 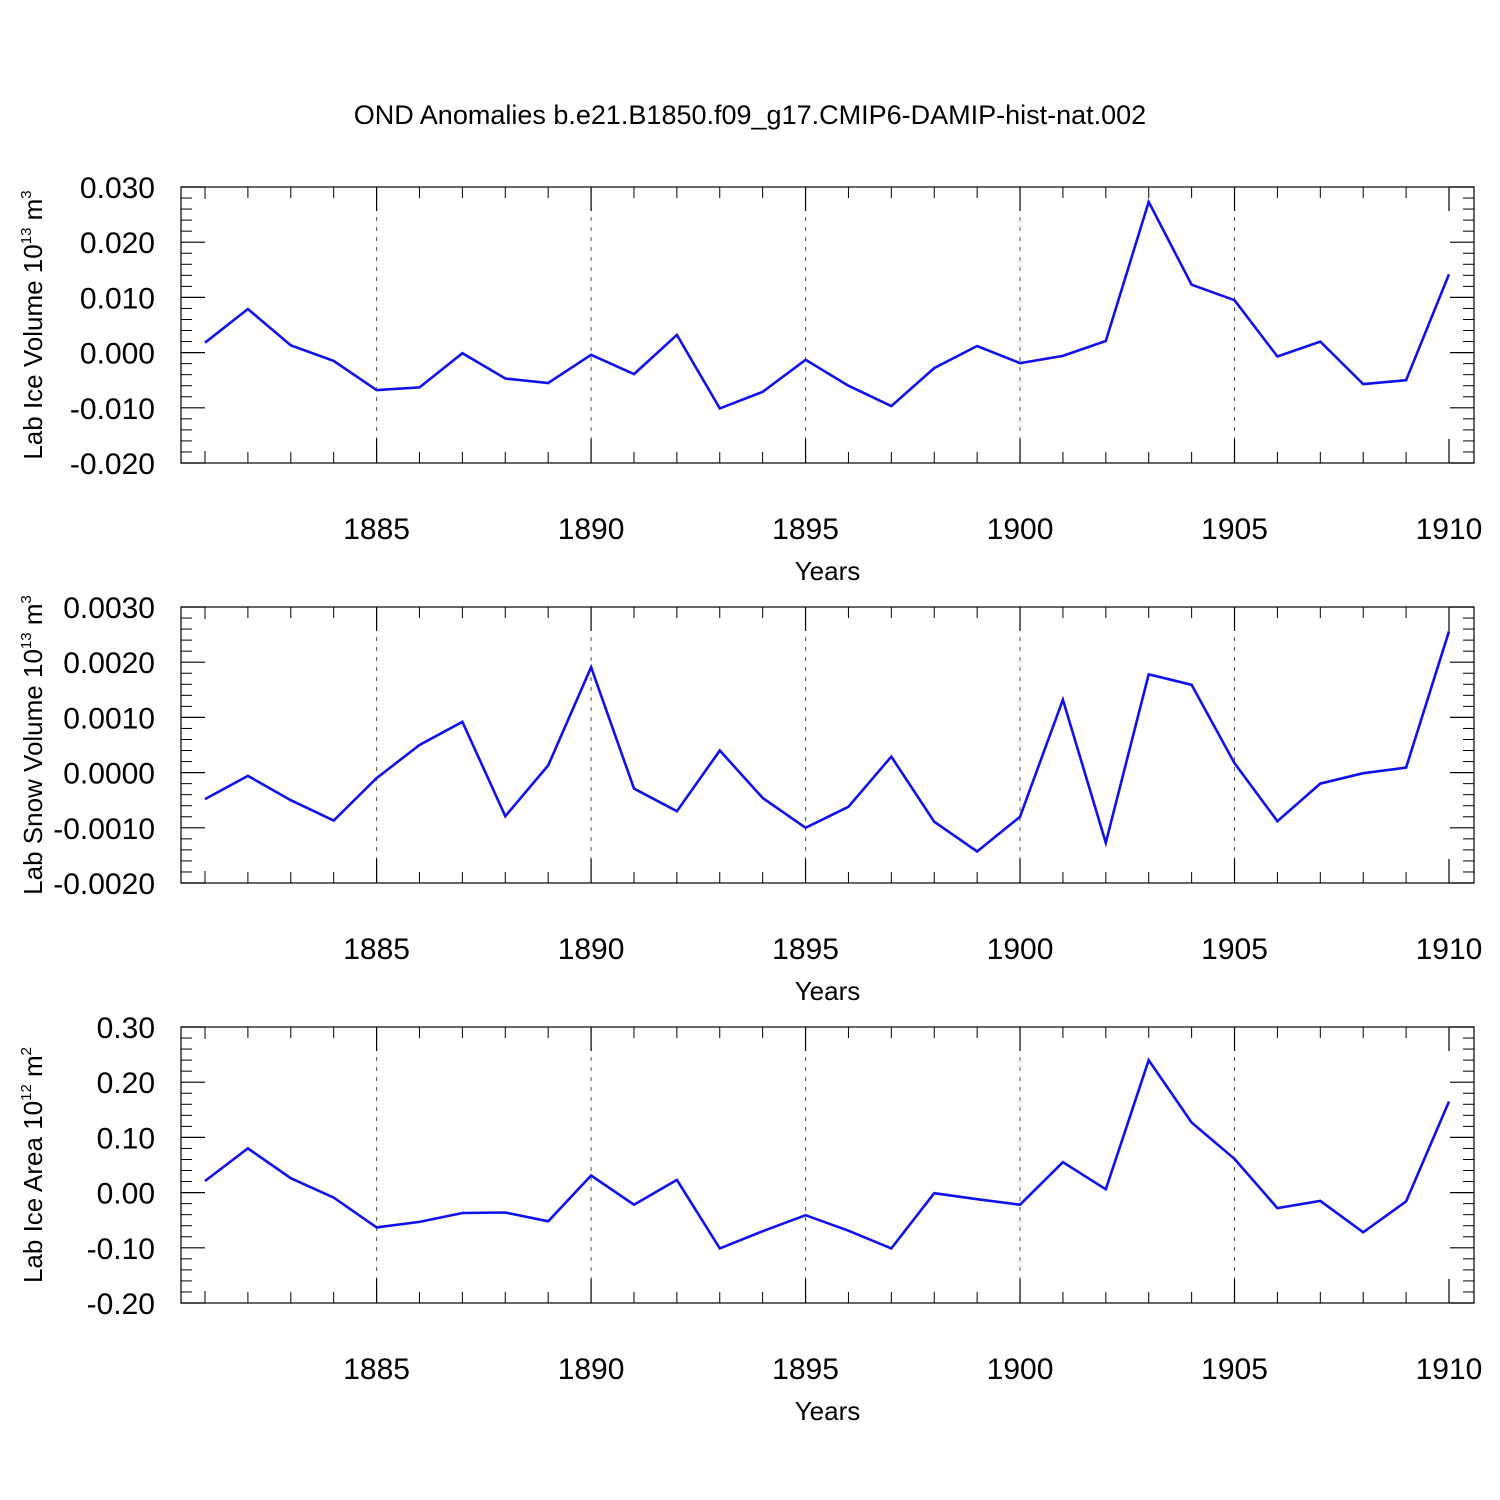 I want to click on y-tick-label: 0.0010, so click(x=109, y=718).